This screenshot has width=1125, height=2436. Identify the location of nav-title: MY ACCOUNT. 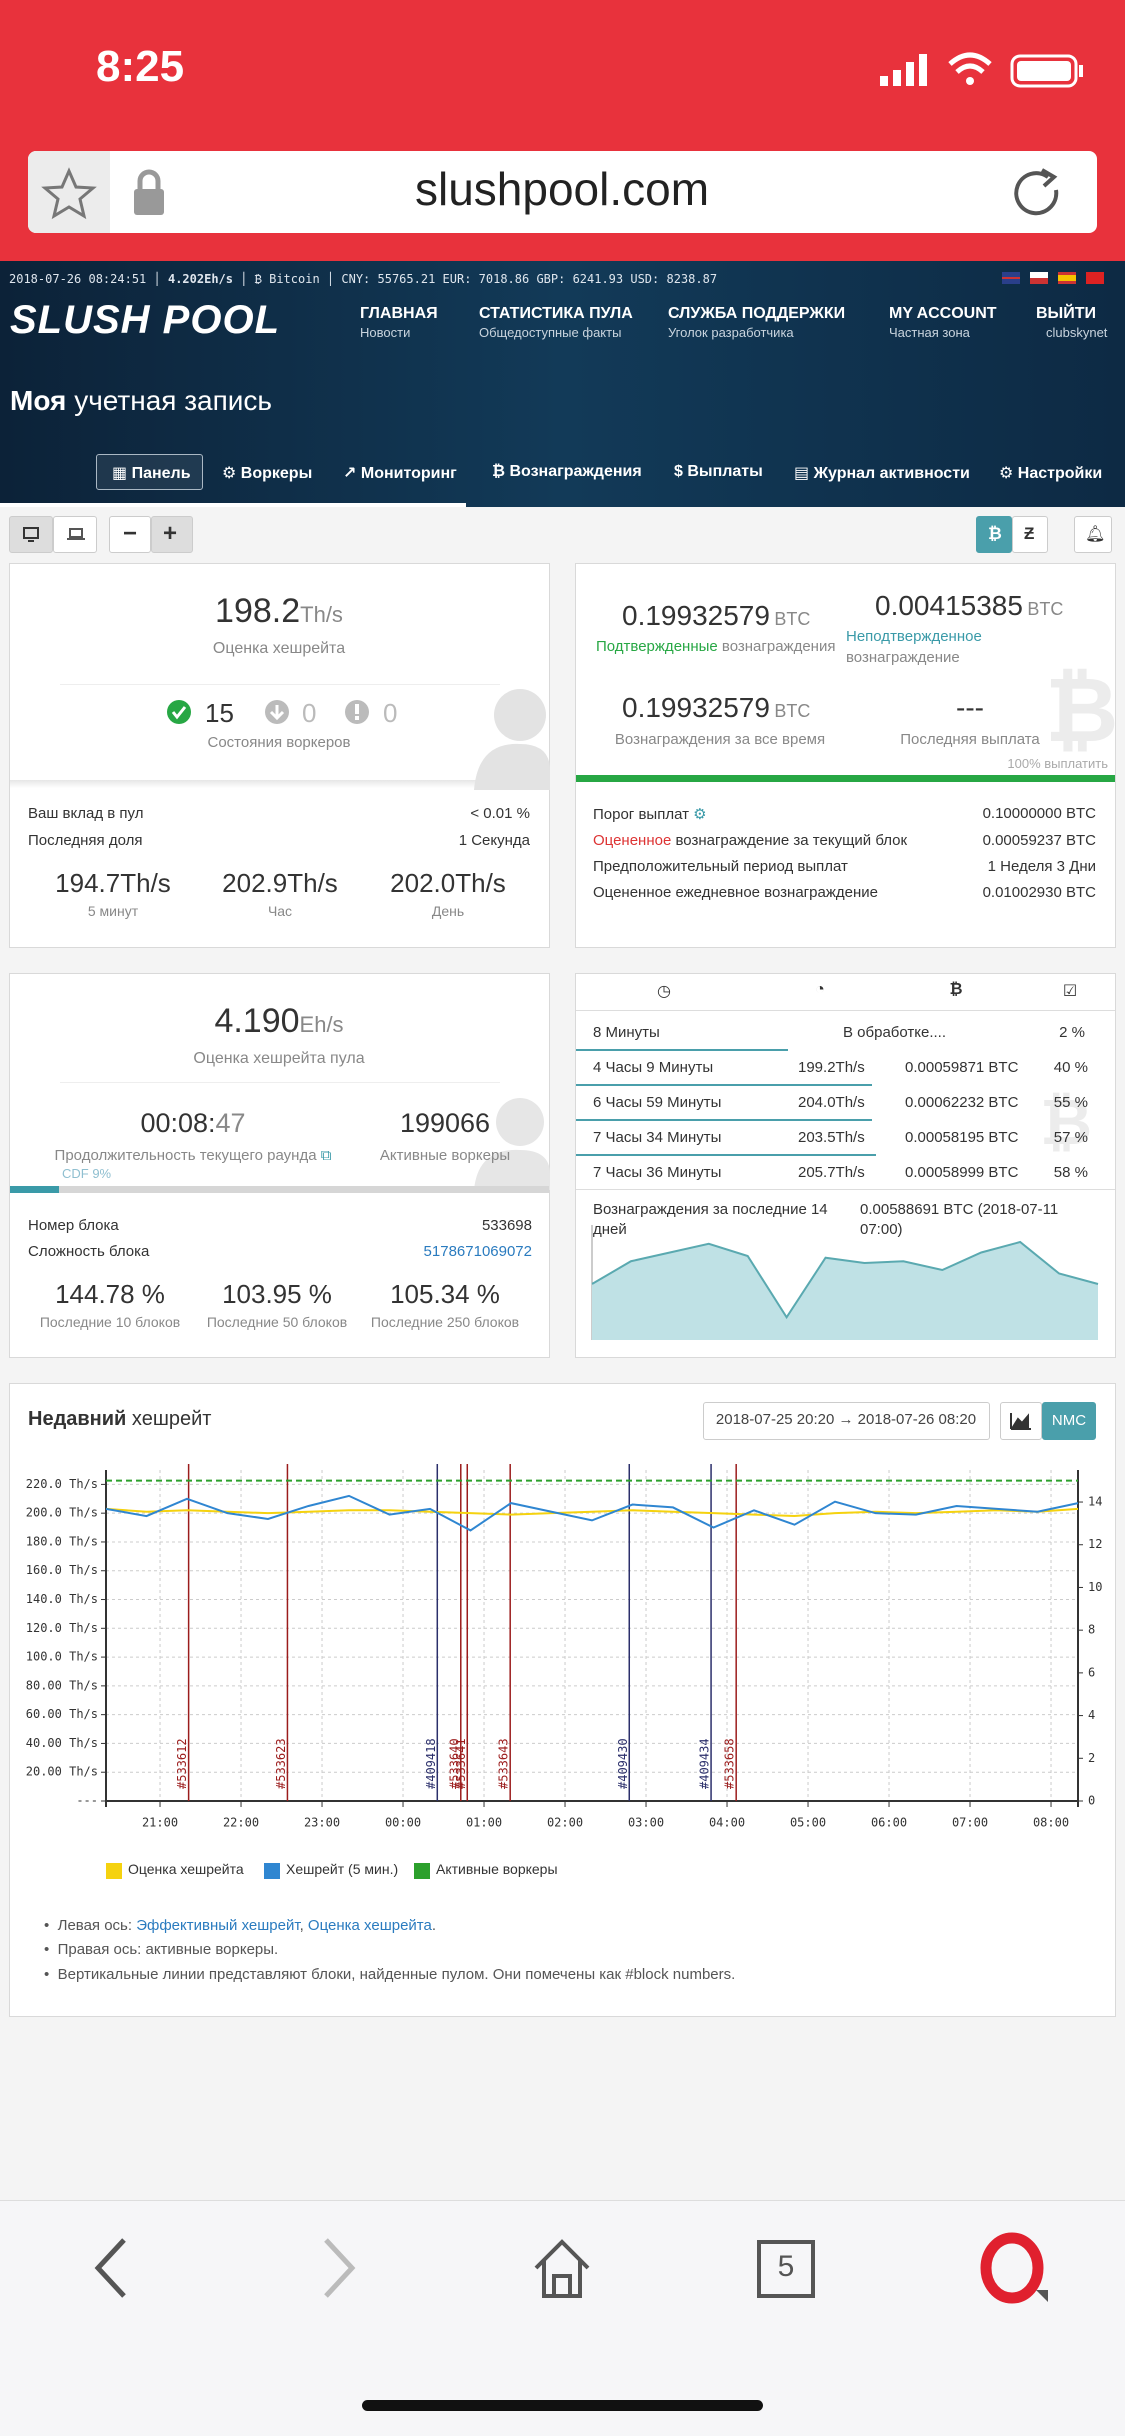
(943, 313).